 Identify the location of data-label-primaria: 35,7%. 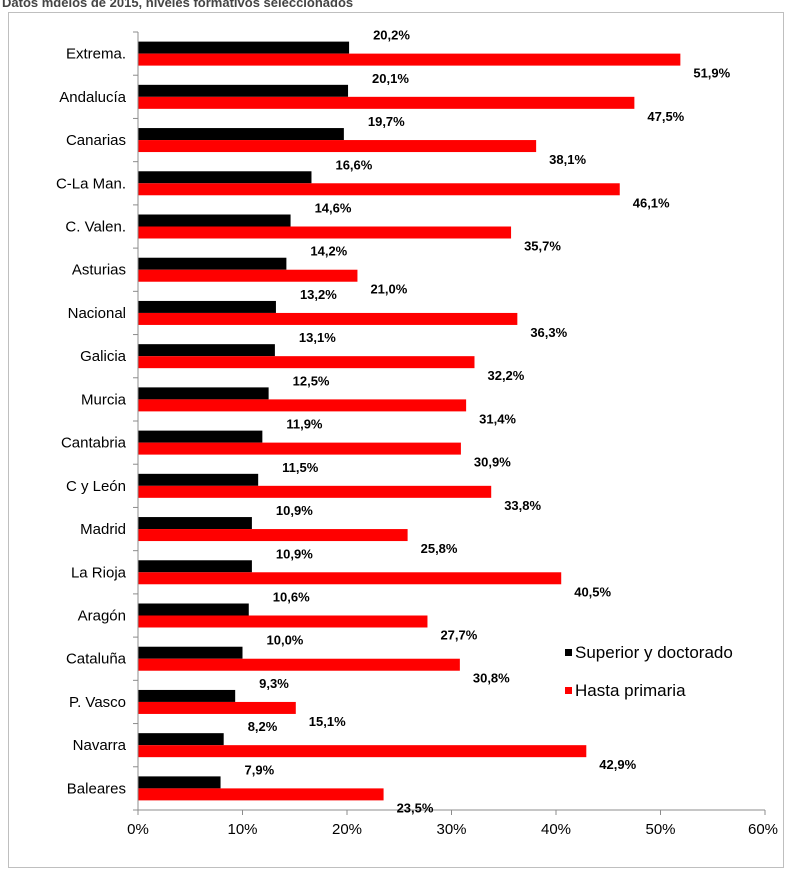
(542, 246).